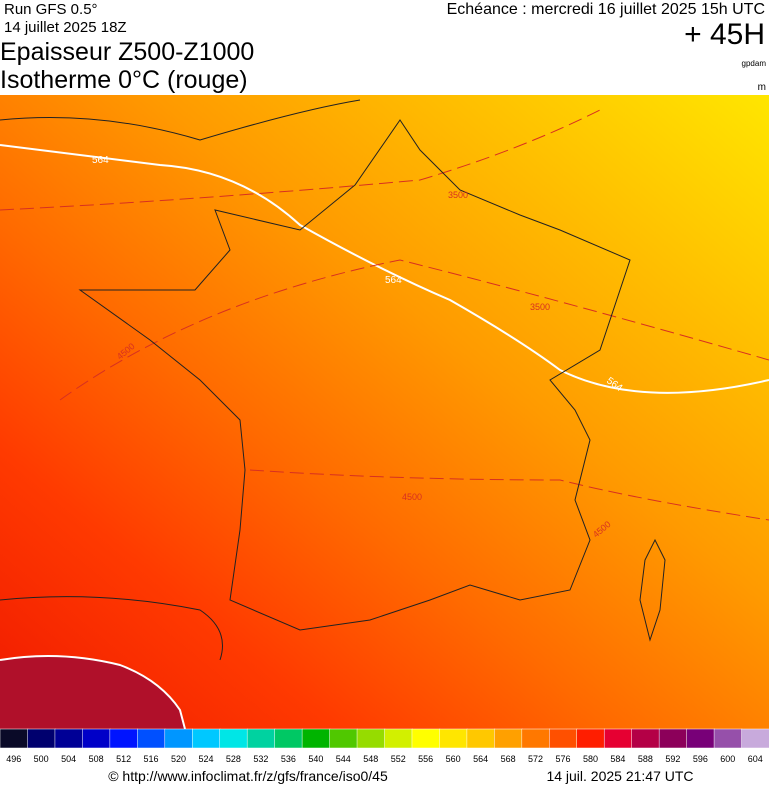 This screenshot has width=769, height=786. I want to click on legend-label: 528, so click(233, 759).